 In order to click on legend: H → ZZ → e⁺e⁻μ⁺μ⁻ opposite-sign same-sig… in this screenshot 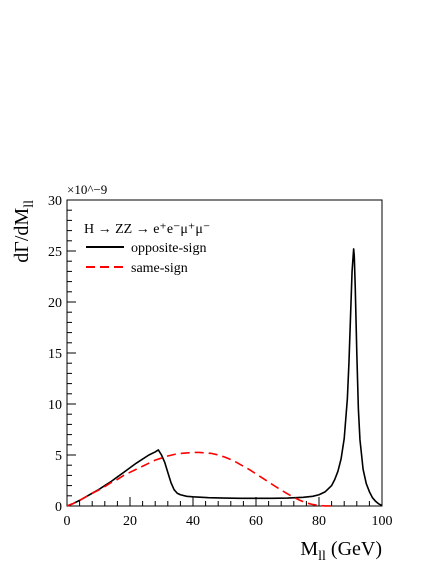, I will do `click(147, 249)`.